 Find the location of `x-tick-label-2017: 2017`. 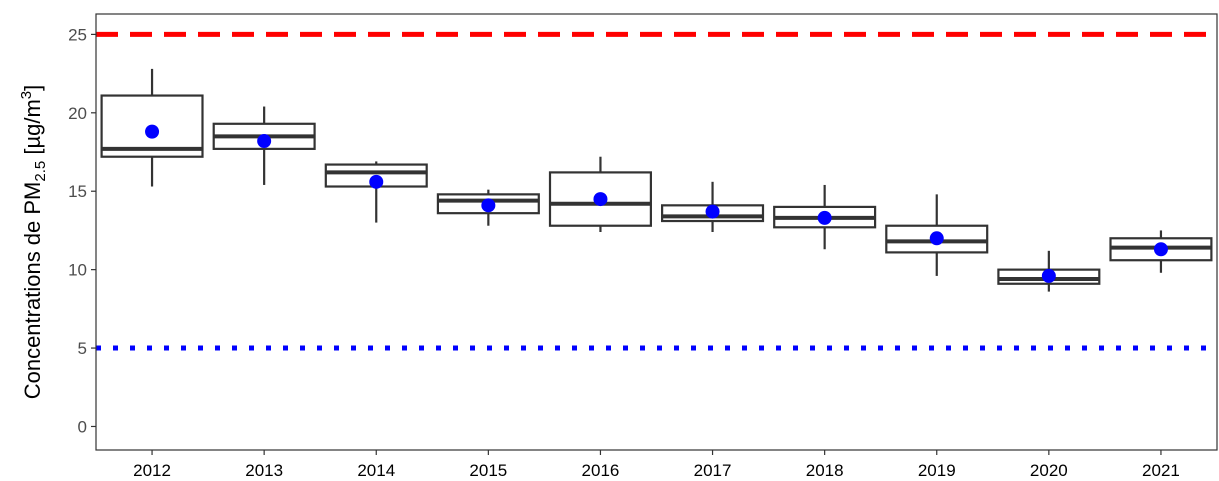

x-tick-label-2017: 2017 is located at coordinates (713, 470).